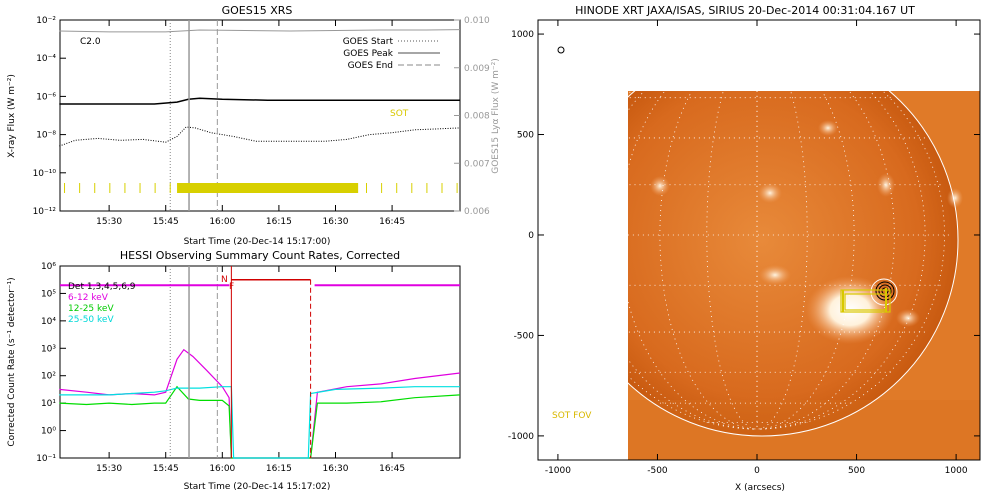  What do you see at coordinates (521, 437) in the screenshot?
I see `xrt-ytick-label: -1000` at bounding box center [521, 437].